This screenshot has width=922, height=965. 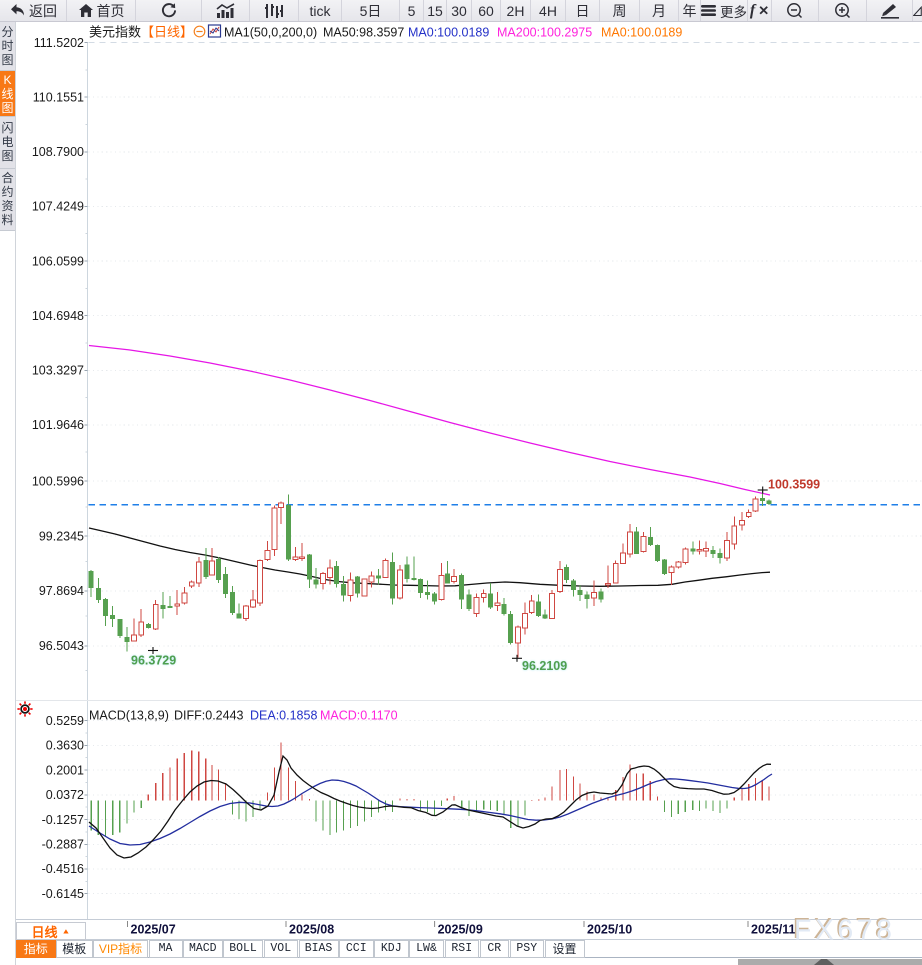 I want to click on svg-text: 100.3599, so click(x=794, y=485).